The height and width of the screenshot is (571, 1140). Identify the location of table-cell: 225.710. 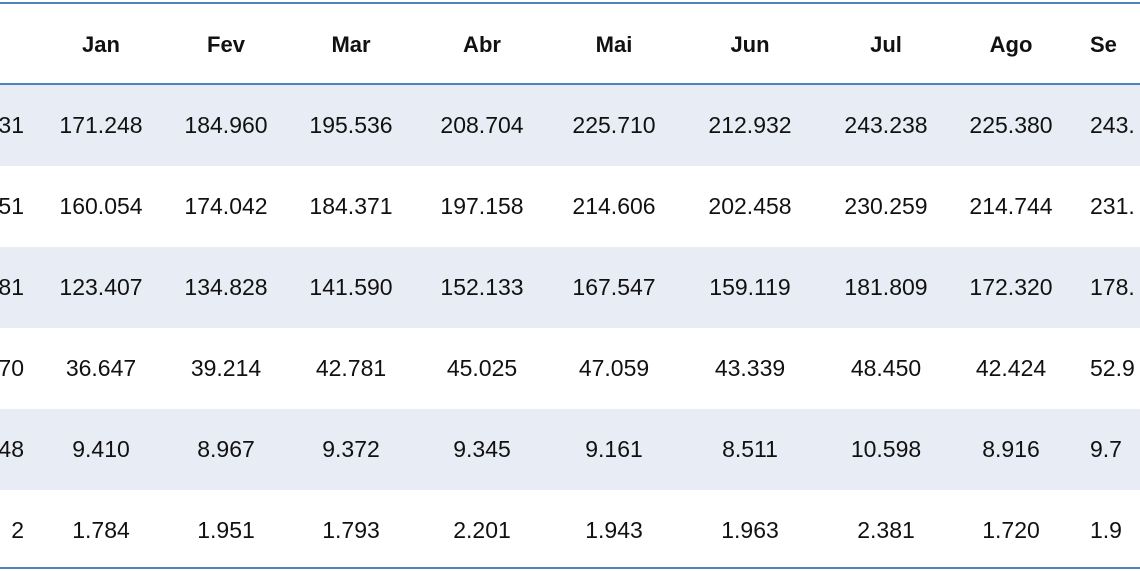
(614, 125).